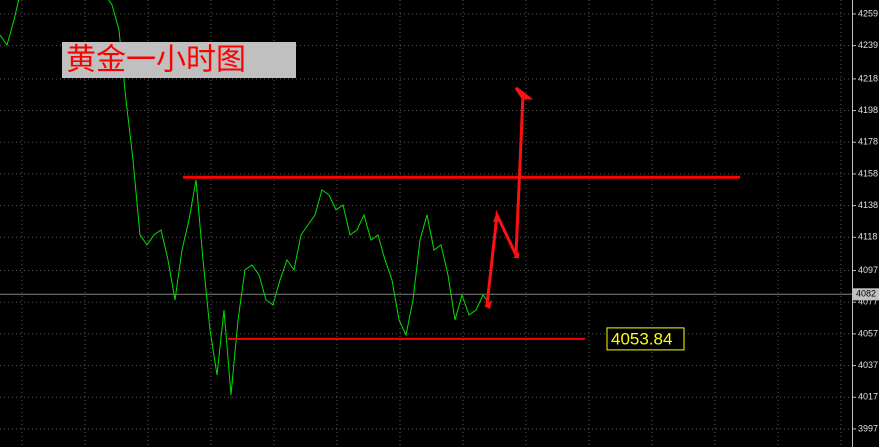  I want to click on title-box, so click(179, 60).